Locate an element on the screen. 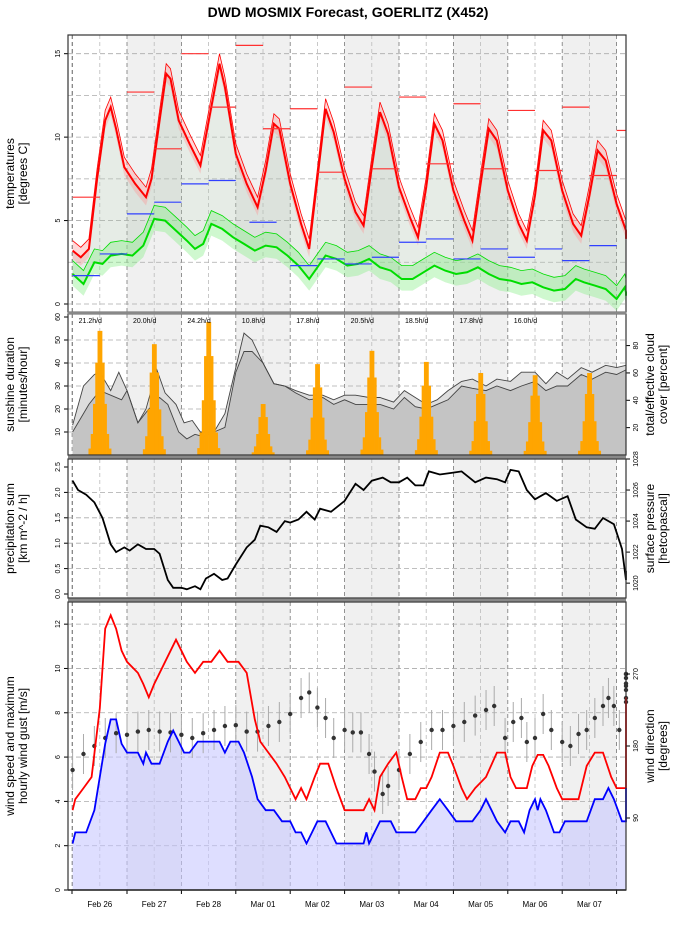 Image resolution: width=696 pixels, height=930 pixels. dewpoint-upper-line is located at coordinates (349, 246).